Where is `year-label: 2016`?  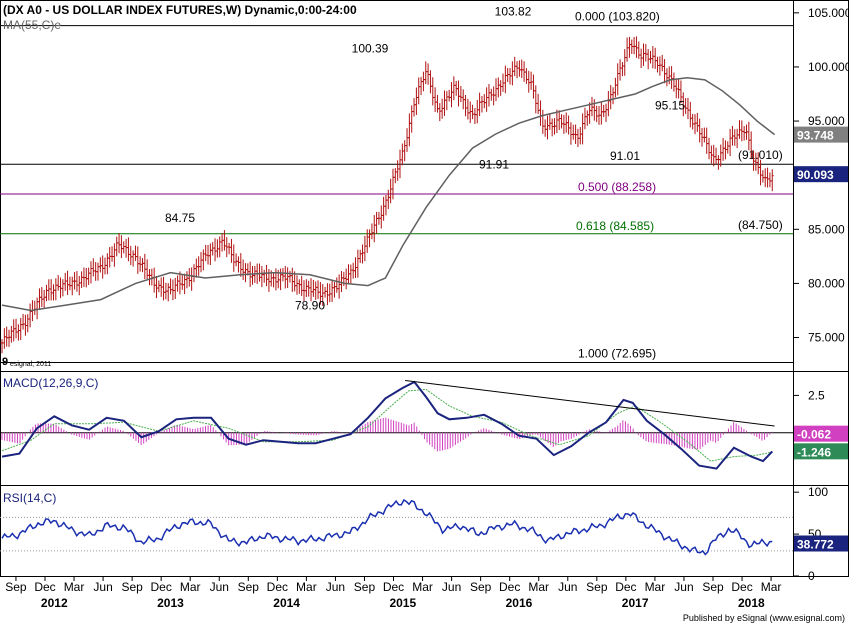
year-label: 2016 is located at coordinates (519, 603).